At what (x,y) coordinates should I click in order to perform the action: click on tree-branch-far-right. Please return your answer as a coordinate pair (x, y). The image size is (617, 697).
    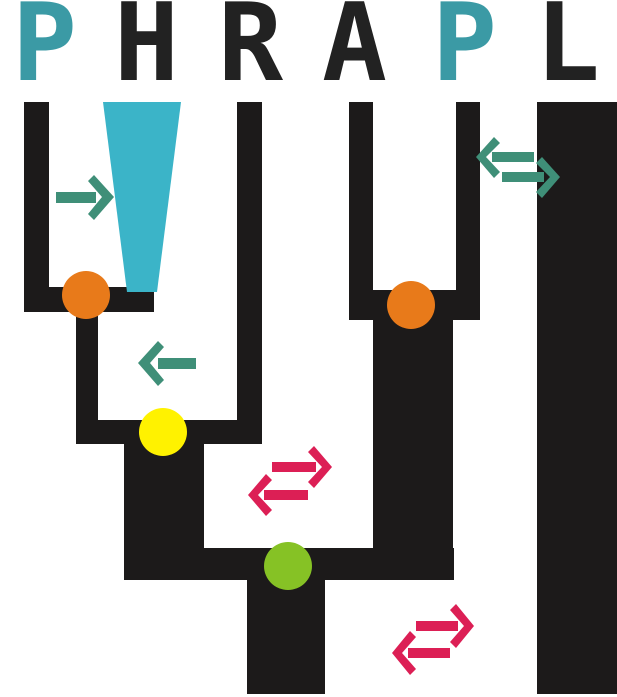
    Looking at the image, I should click on (577, 398).